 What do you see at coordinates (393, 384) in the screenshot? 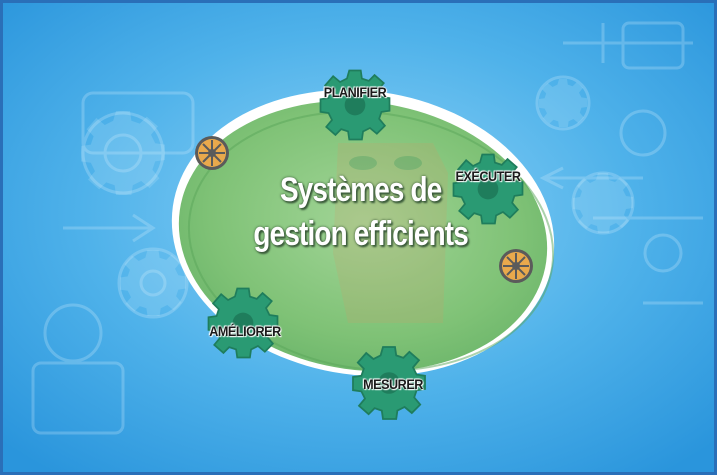
I see `step-label-mesurer: MESURER` at bounding box center [393, 384].